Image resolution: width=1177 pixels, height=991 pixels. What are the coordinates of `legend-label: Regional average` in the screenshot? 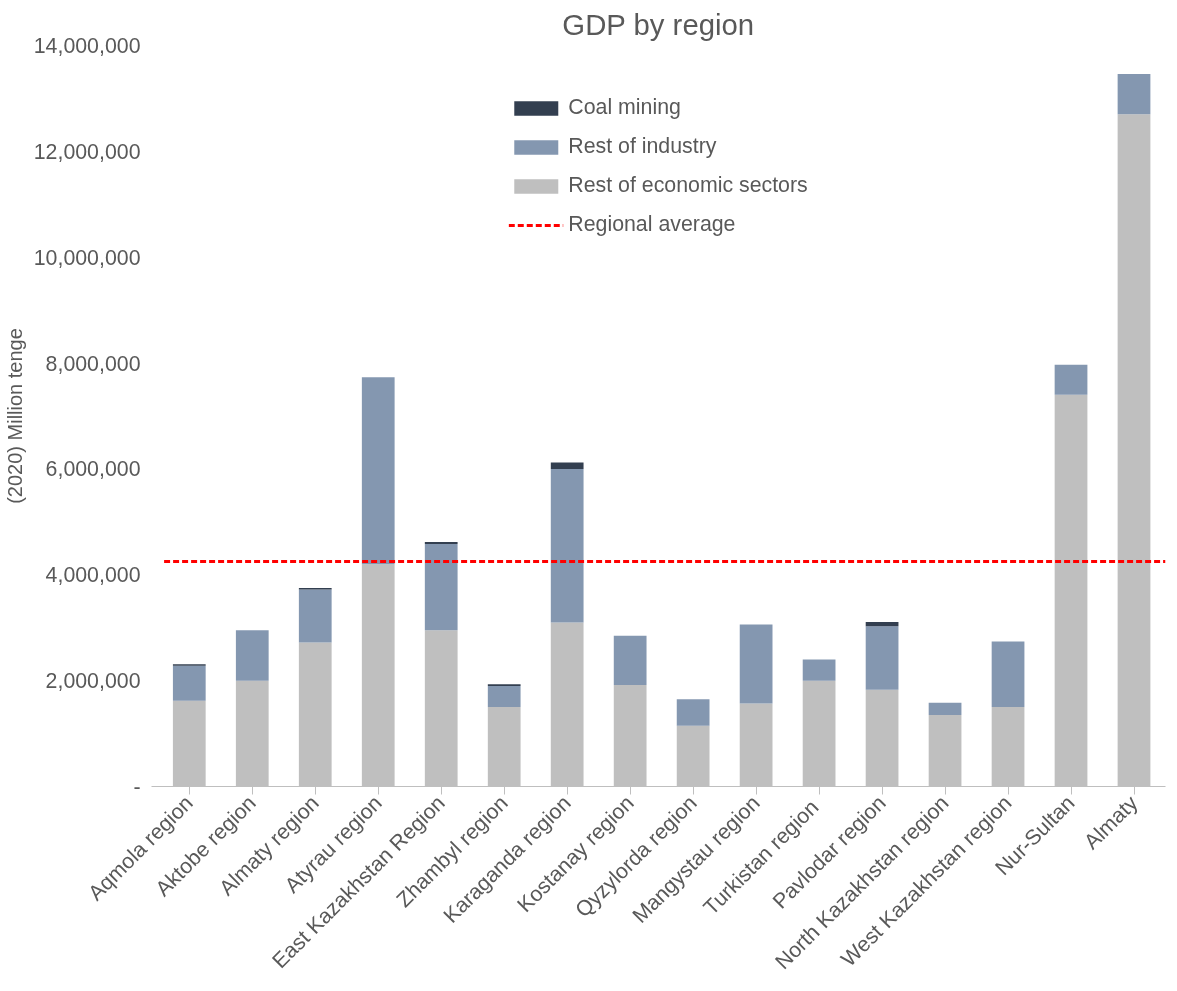 It's located at (652, 224).